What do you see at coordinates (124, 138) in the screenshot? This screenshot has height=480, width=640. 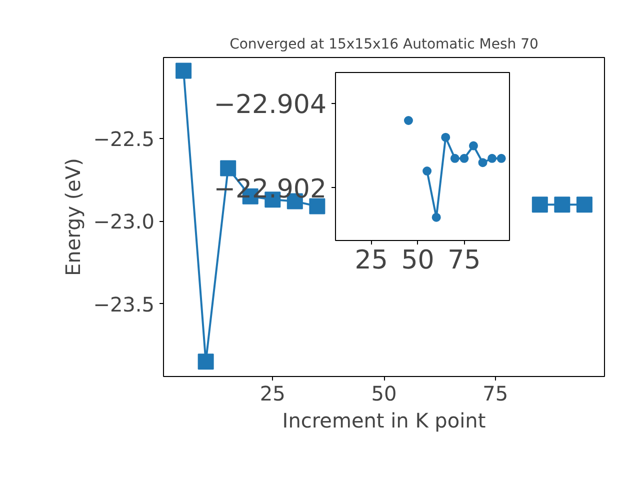 I see `y-tick-label: −22.5` at bounding box center [124, 138].